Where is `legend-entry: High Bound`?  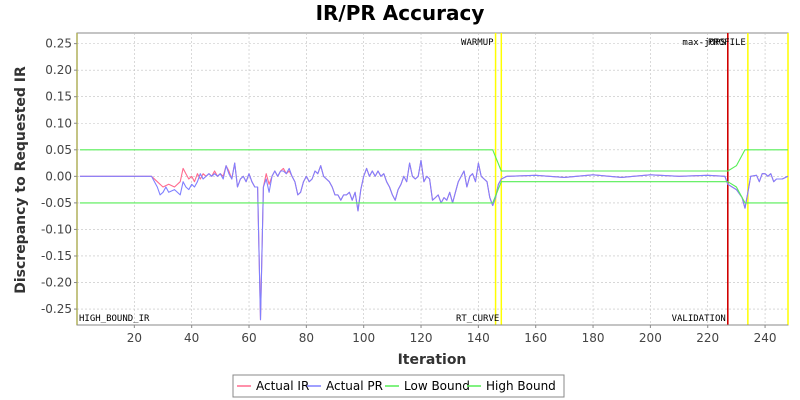 legend-entry: High Bound is located at coordinates (521, 386).